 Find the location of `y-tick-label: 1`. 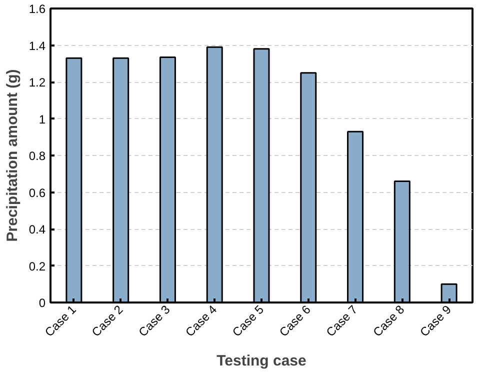

y-tick-label: 1 is located at coordinates (42, 119).